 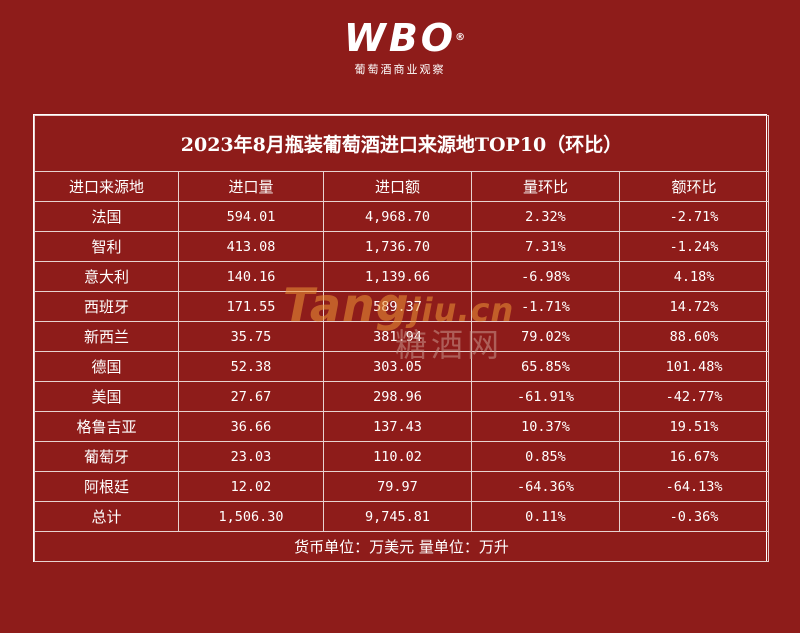 What do you see at coordinates (397, 246) in the screenshot?
I see `value-cell: 1,736.70` at bounding box center [397, 246].